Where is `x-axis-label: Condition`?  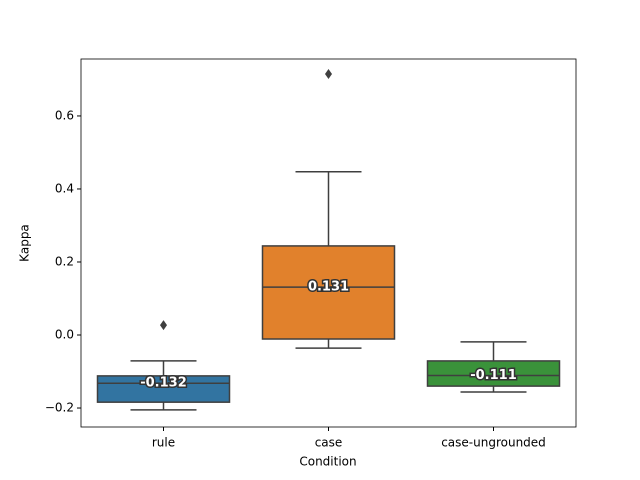
x-axis-label: Condition is located at coordinates (327, 462).